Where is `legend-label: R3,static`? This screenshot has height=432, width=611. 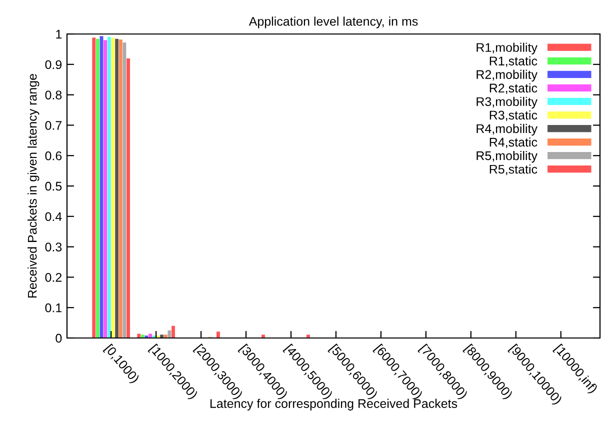 legend-label: R3,static is located at coordinates (514, 116).